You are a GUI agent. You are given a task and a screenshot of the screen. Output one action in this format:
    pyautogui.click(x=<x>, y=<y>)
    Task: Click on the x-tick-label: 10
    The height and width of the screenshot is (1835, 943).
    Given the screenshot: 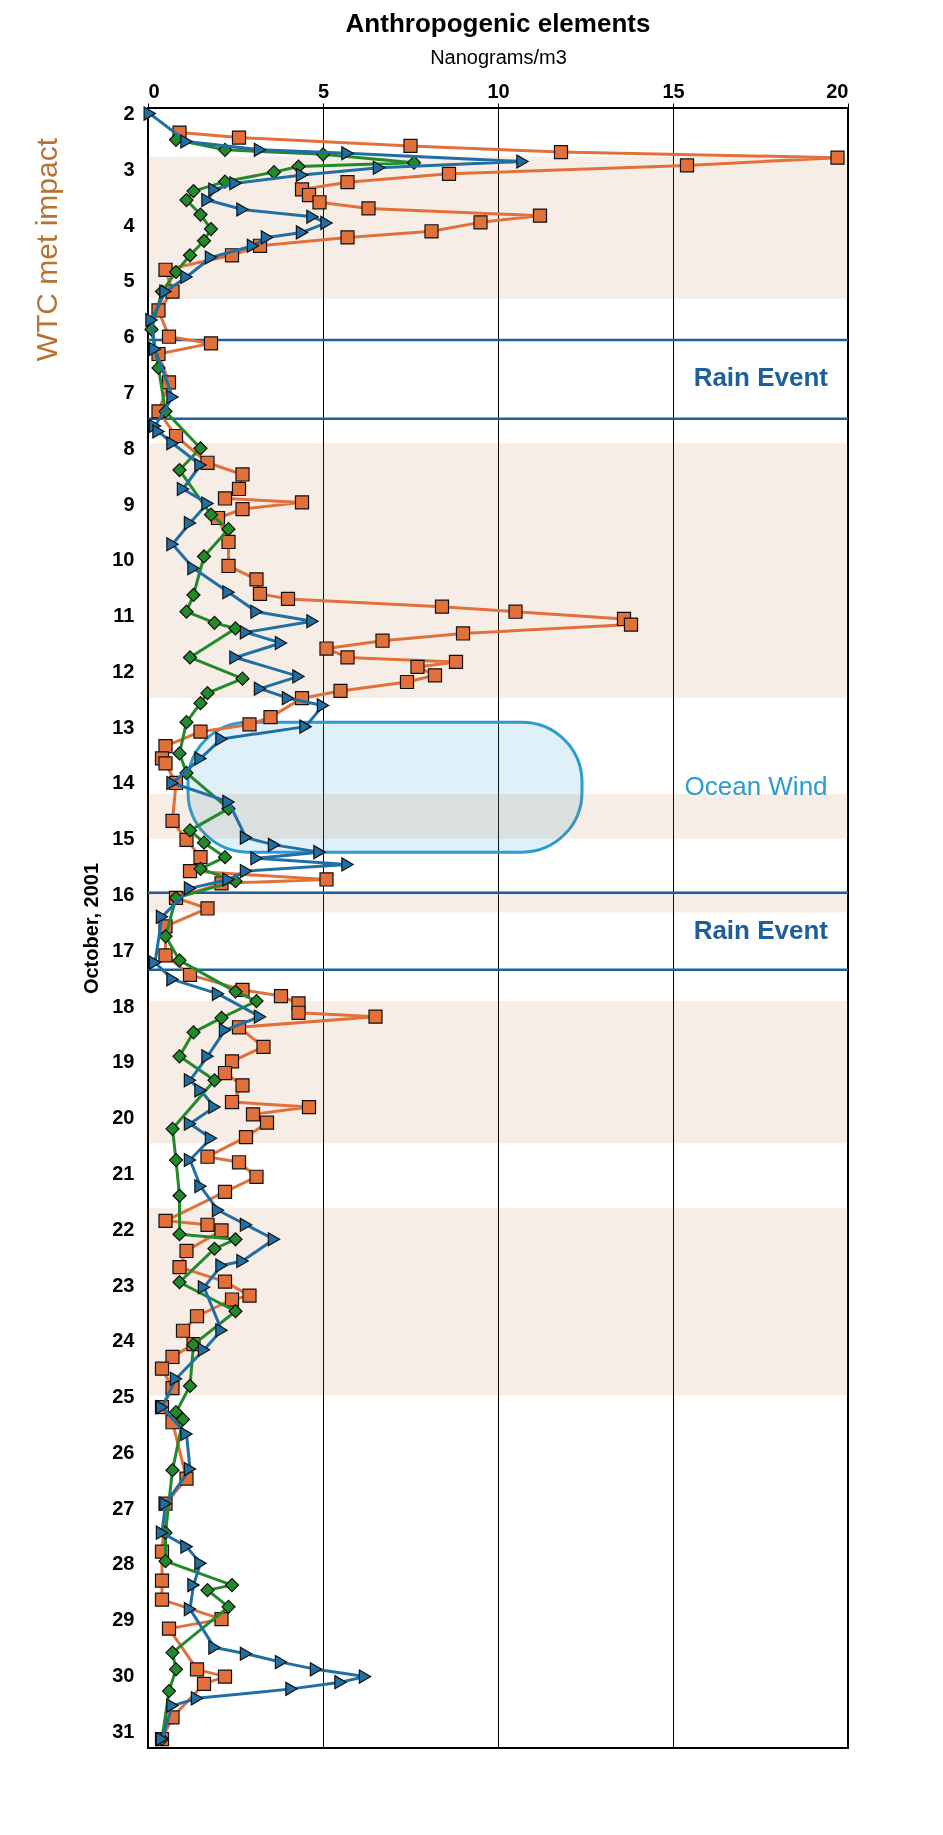 What is the action you would take?
    pyautogui.click(x=498, y=90)
    